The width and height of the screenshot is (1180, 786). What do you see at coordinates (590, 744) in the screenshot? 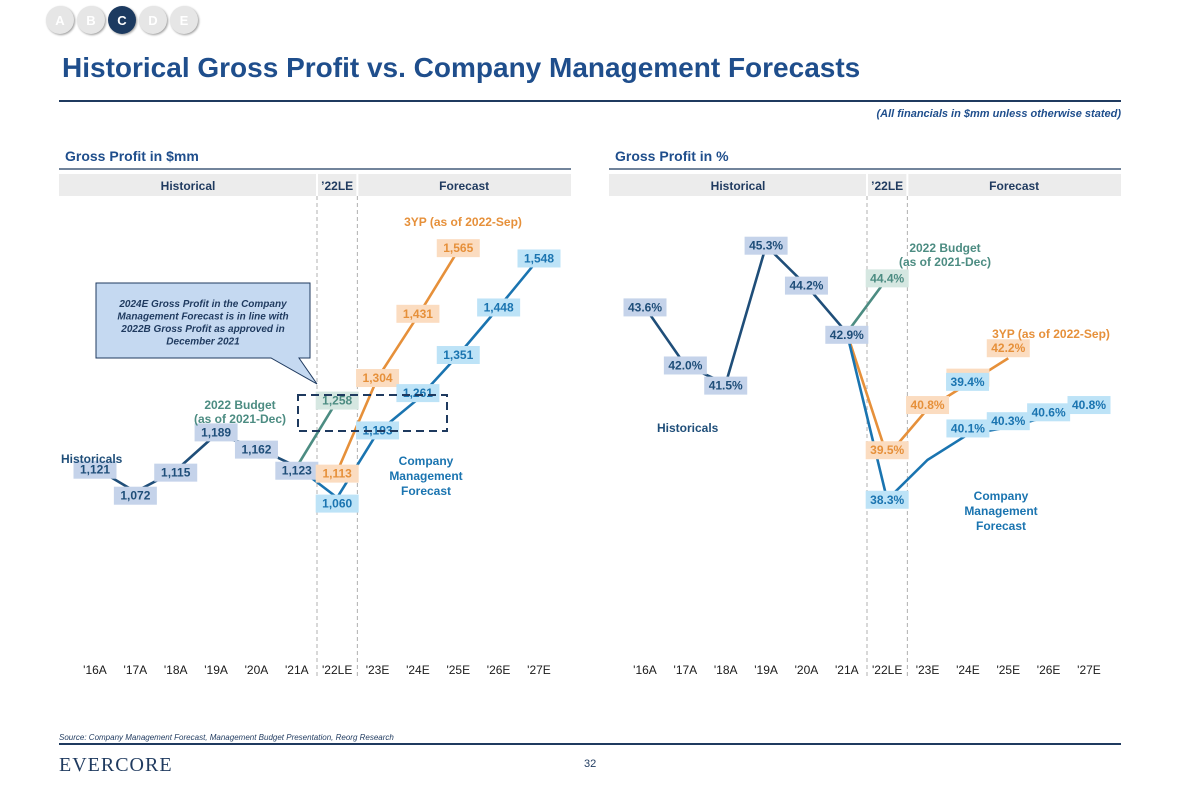
I see `footer-divider` at bounding box center [590, 744].